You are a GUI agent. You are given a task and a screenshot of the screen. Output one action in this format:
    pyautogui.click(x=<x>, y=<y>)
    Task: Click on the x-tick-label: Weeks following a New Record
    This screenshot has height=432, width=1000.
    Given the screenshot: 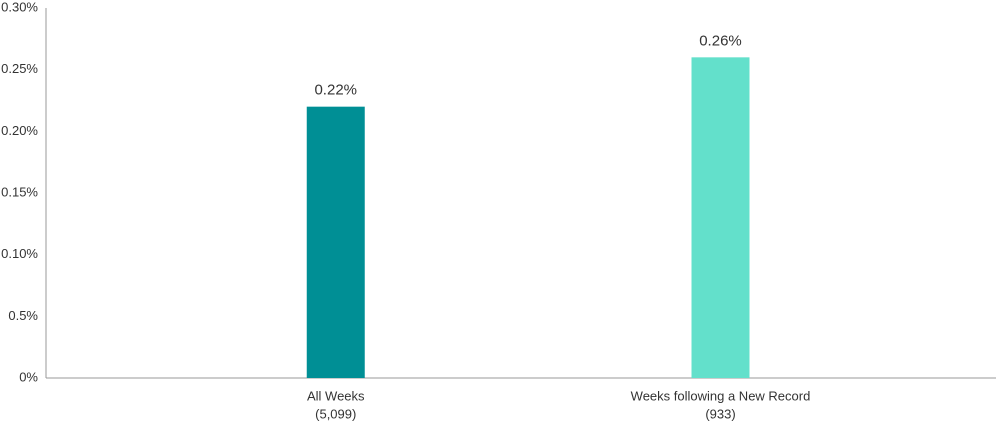 What is the action you would take?
    pyautogui.click(x=721, y=395)
    